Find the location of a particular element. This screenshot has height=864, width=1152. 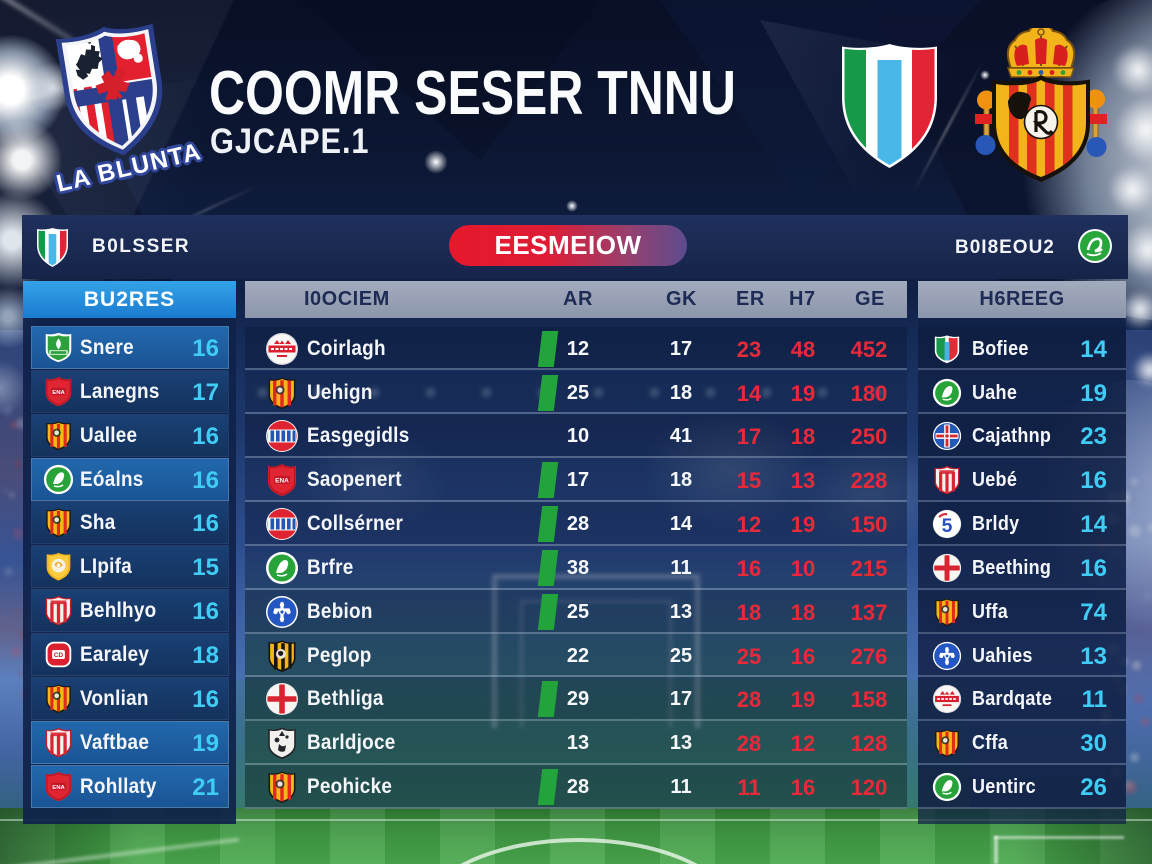

svg-text: 5 is located at coordinates (947, 526).